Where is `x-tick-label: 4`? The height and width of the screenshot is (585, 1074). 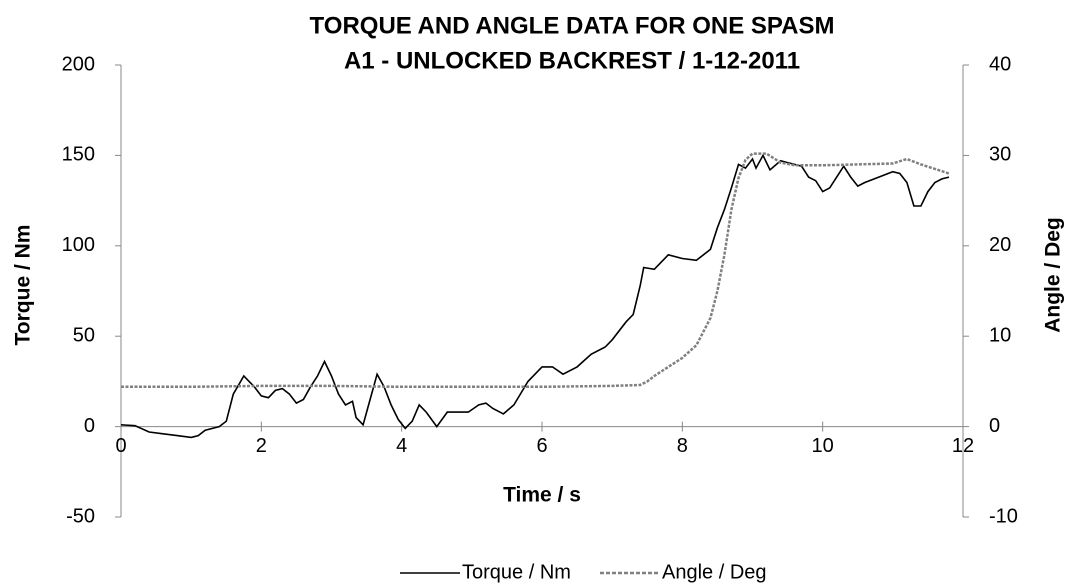
x-tick-label: 4 is located at coordinates (401, 446).